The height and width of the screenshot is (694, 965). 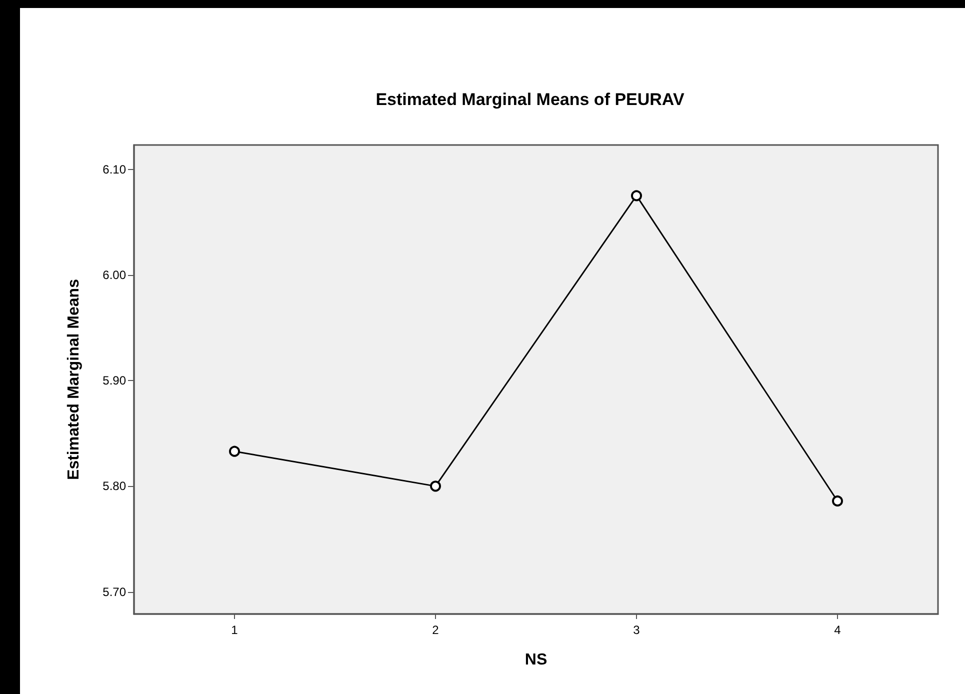 What do you see at coordinates (530, 99) in the screenshot?
I see `chart-title: Estimated Marginal Means of PEURAV` at bounding box center [530, 99].